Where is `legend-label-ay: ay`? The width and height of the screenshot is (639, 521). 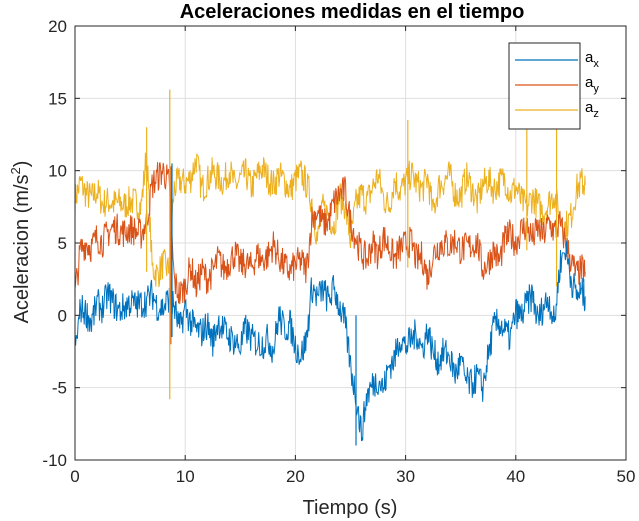 legend-label-ay: ay is located at coordinates (592, 84).